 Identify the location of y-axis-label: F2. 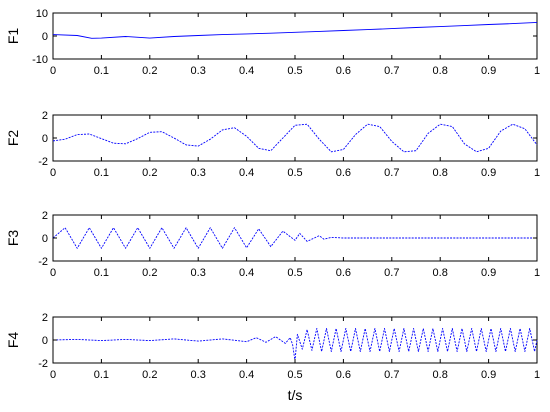
(13, 138).